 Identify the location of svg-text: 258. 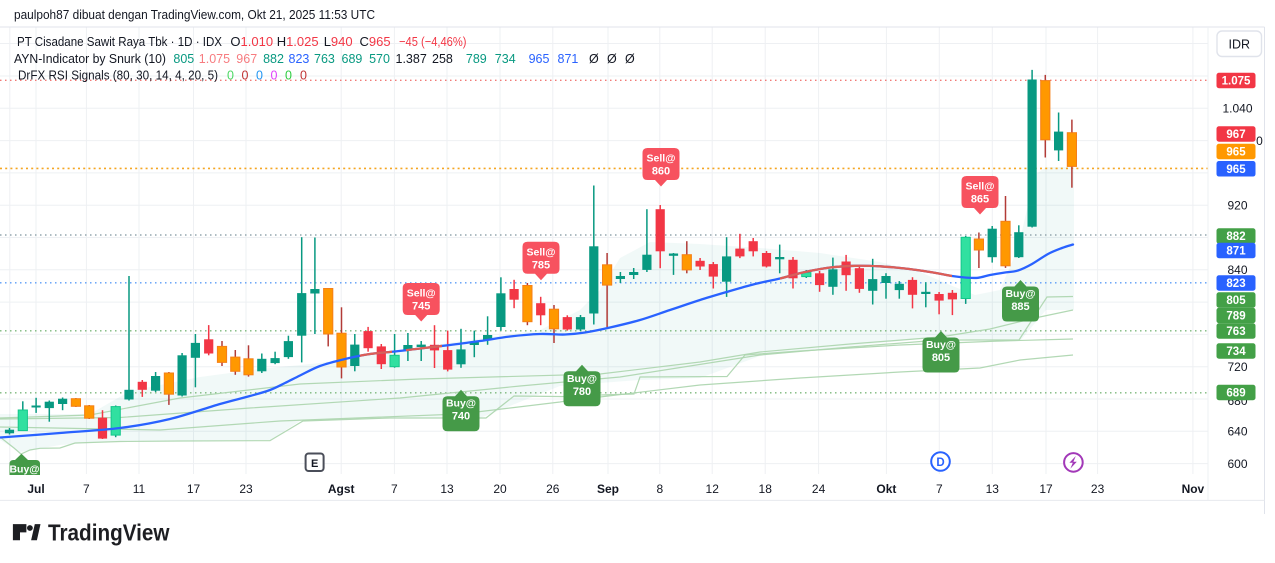
(442, 59).